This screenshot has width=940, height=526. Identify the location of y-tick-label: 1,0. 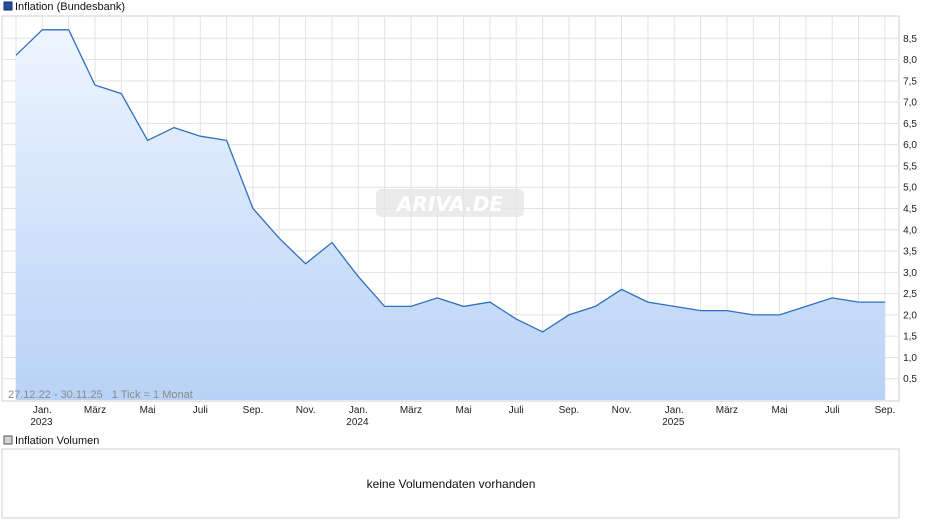
(910, 358).